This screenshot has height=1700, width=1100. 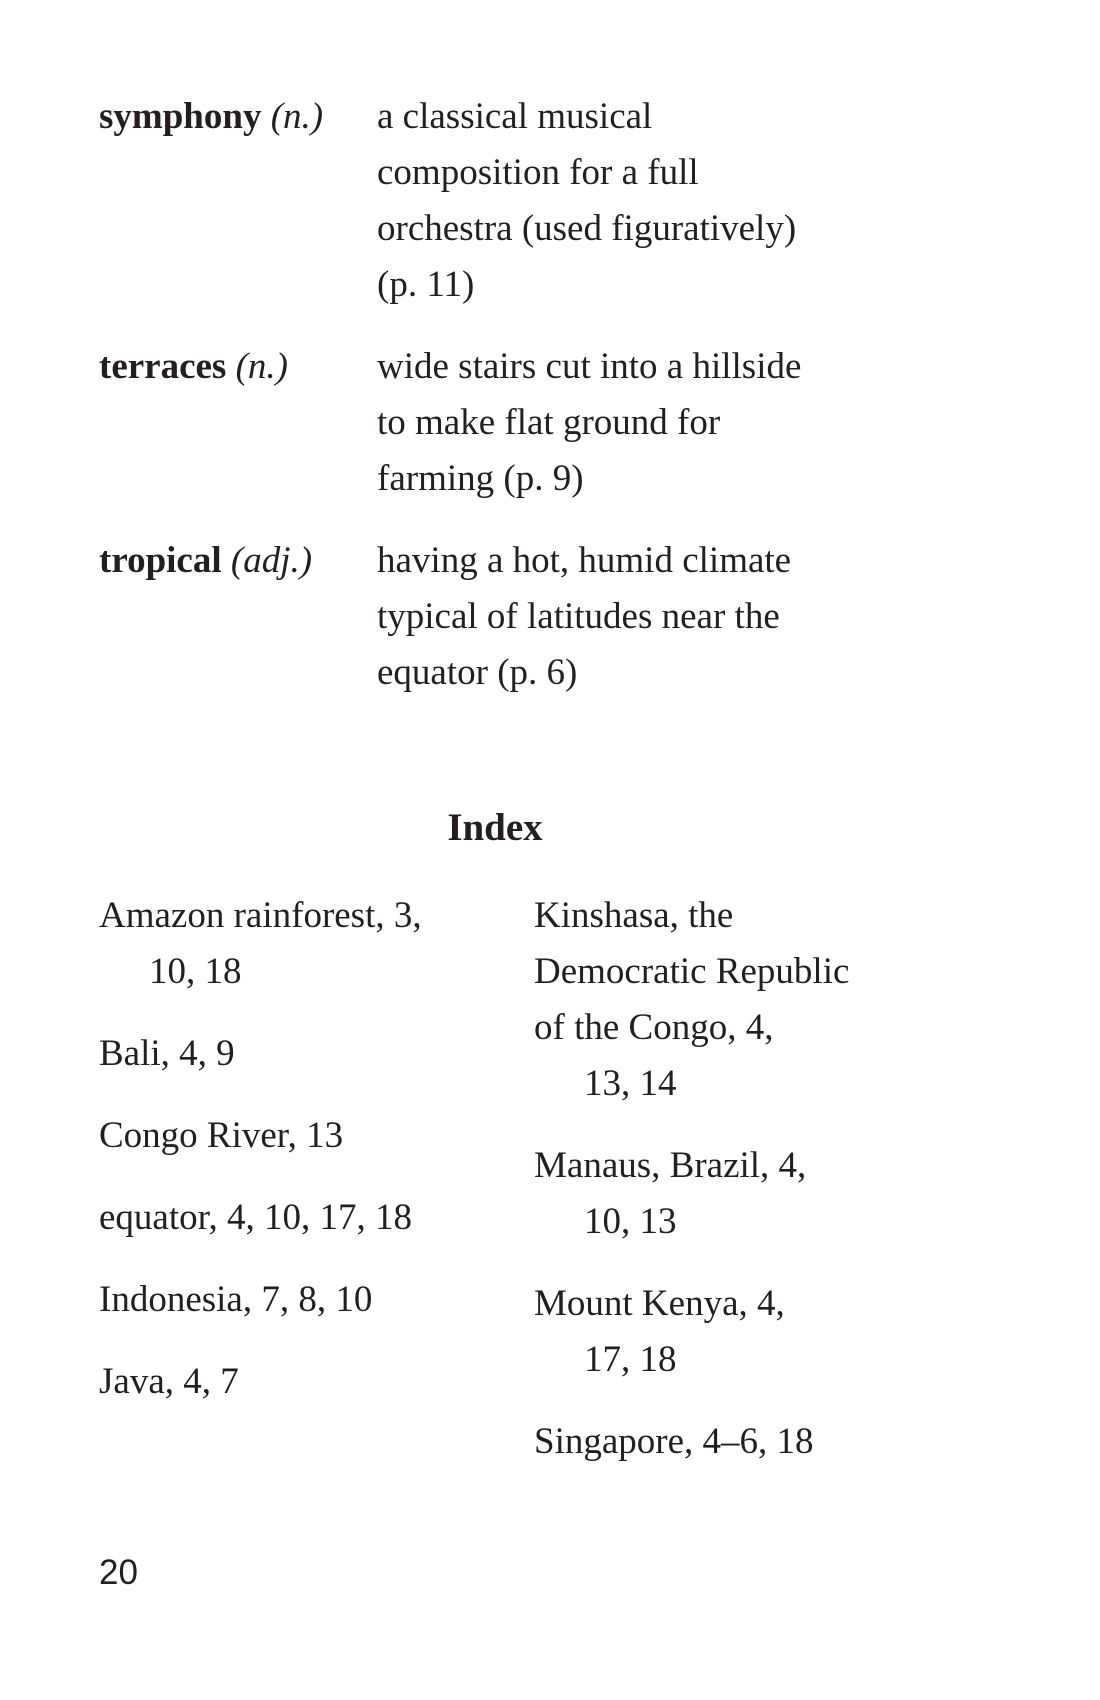 I want to click on definition-line: farming (p. 9), so click(x=480, y=478).